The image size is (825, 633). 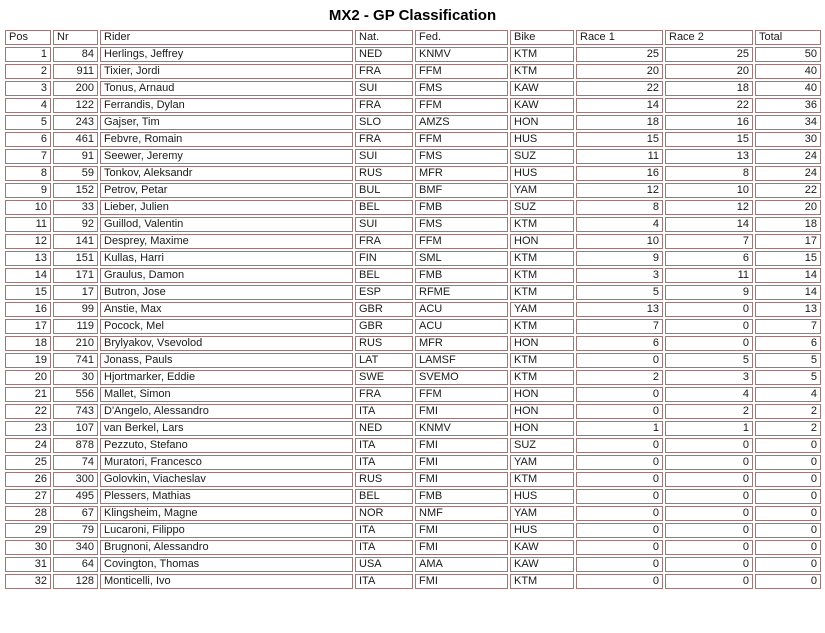 What do you see at coordinates (75, 377) in the screenshot?
I see `cell-nr: 30` at bounding box center [75, 377].